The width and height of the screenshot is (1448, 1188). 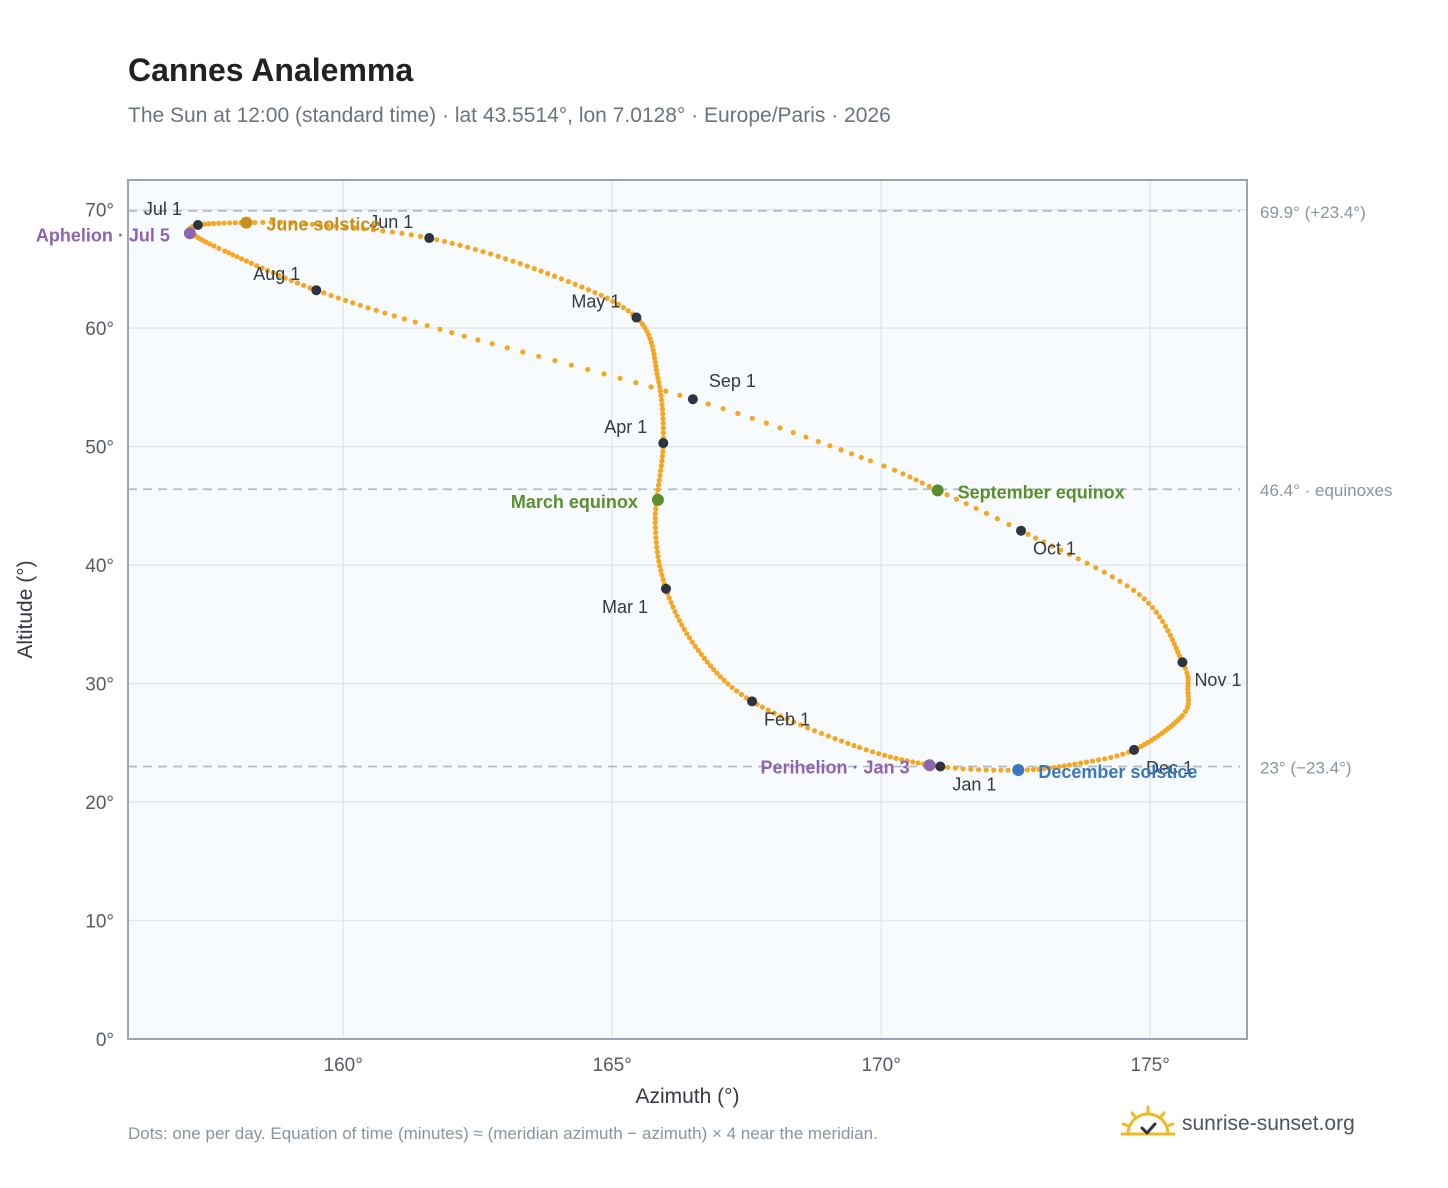 I want to click on y-tick-label: 30°, so click(x=99, y=685).